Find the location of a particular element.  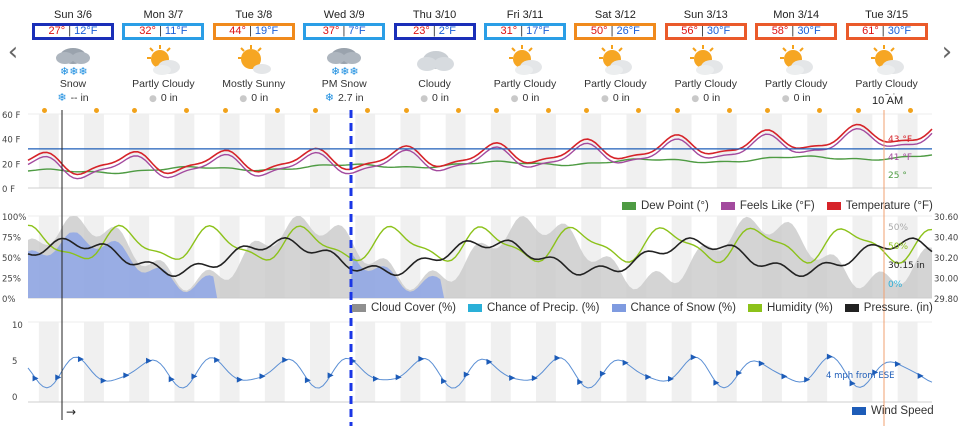

pct-legend-item: Pressure. (in) is located at coordinates (888, 308).